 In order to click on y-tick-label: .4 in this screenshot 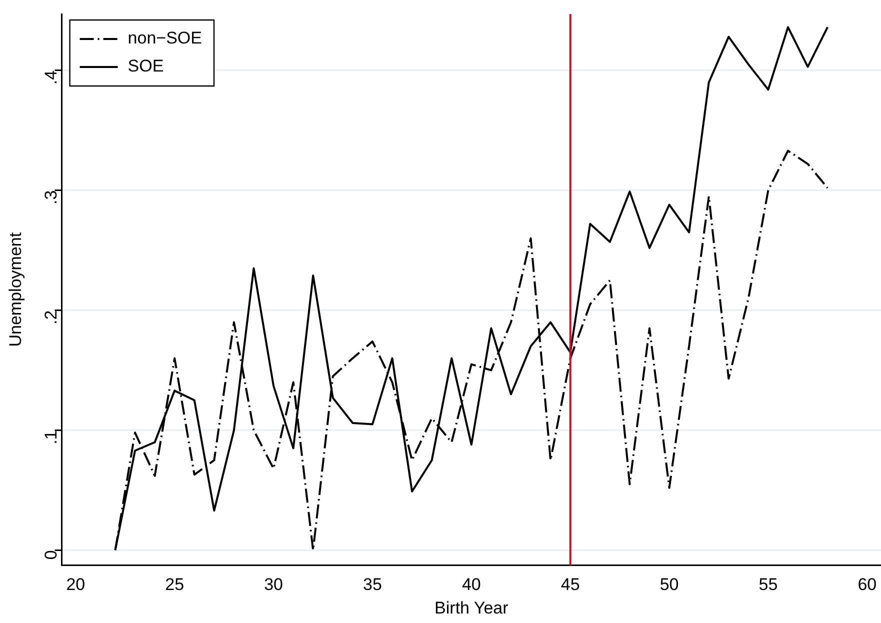, I will do `click(50, 77)`.